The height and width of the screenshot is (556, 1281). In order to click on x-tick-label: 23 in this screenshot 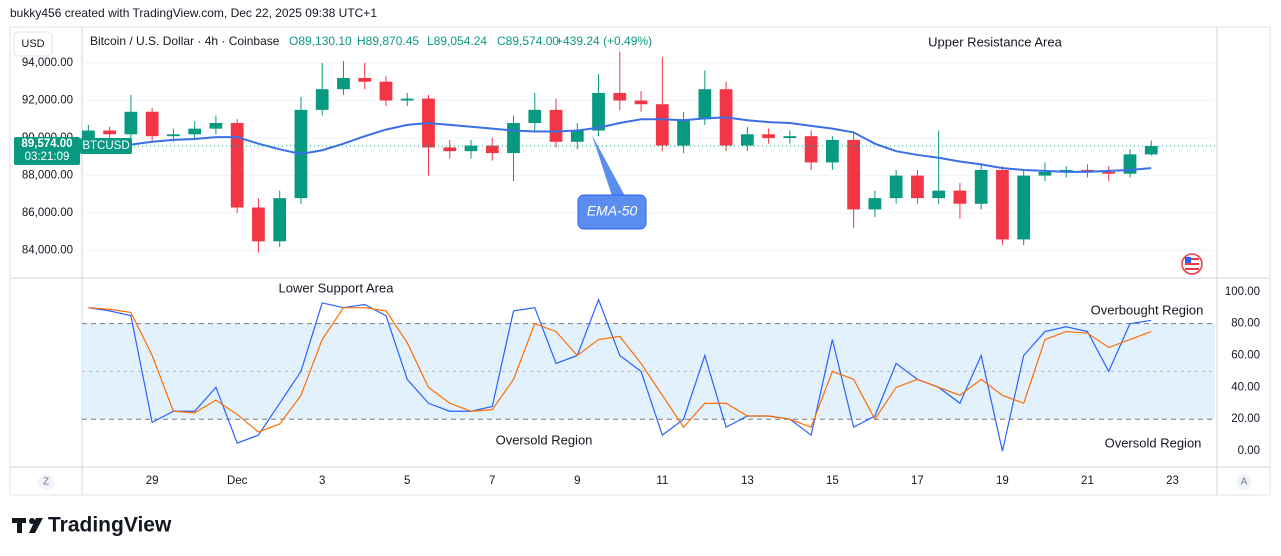, I will do `click(1172, 481)`.